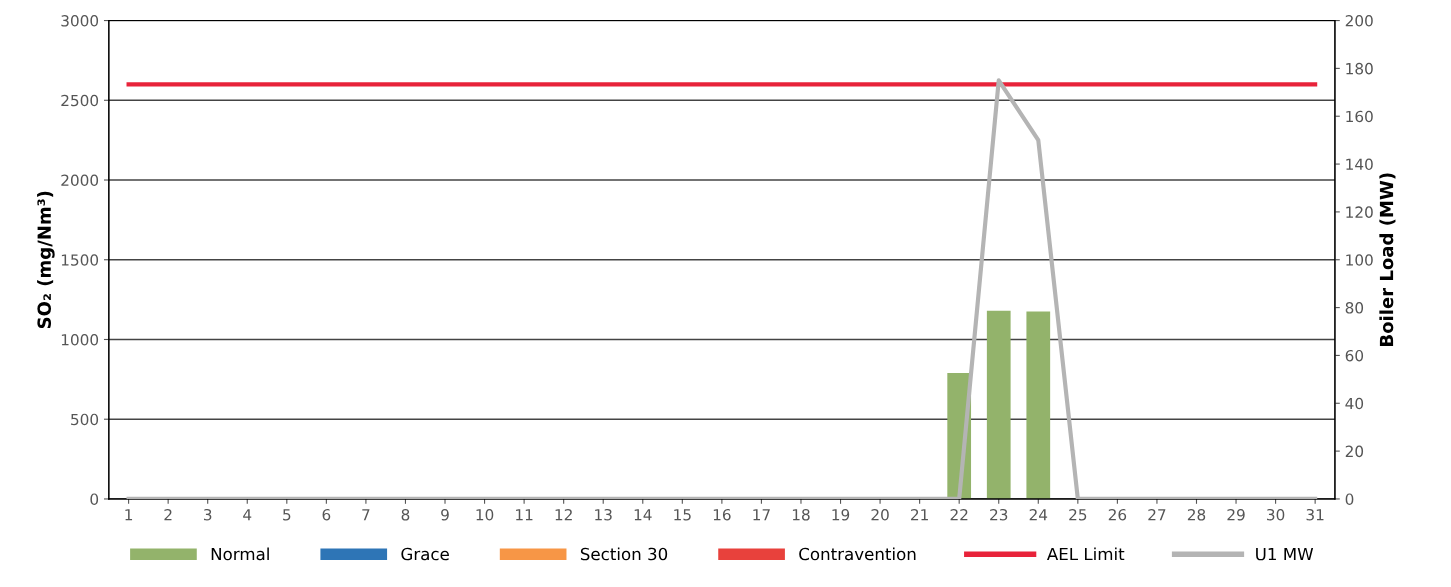 This screenshot has width=1451, height=587. Describe the element at coordinates (603, 514) in the screenshot. I see `x-tick-label: 13` at that location.